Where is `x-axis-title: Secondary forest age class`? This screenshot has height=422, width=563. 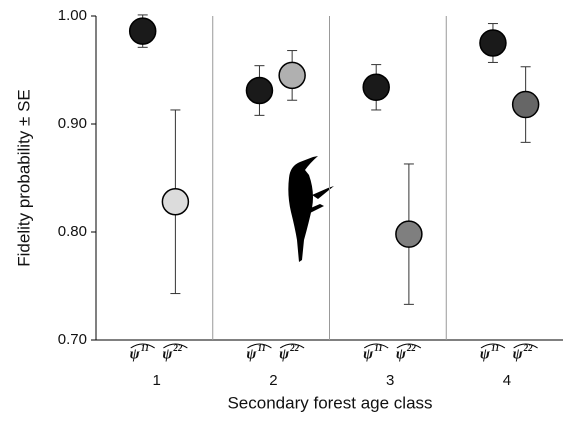 x-axis-title: Secondary forest age class is located at coordinates (329, 402).